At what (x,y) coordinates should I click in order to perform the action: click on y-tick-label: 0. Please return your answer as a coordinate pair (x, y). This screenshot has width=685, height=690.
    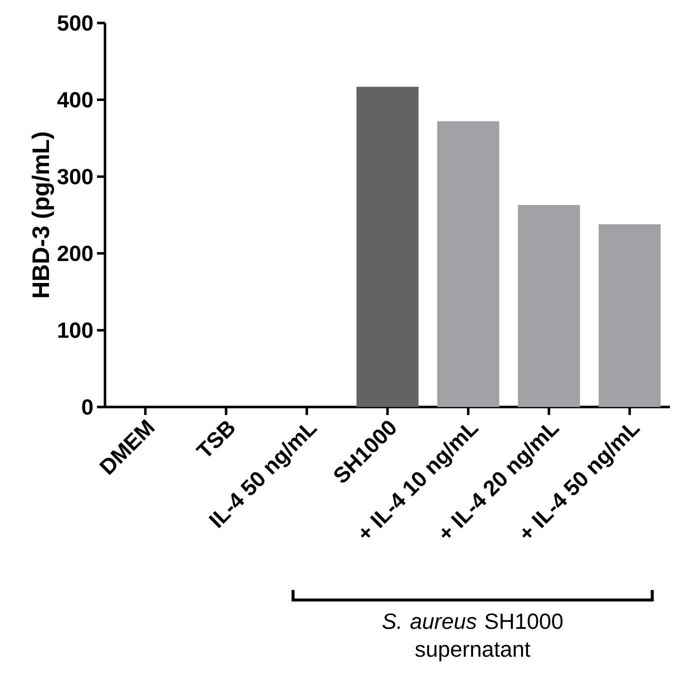
    Looking at the image, I should click on (87, 407).